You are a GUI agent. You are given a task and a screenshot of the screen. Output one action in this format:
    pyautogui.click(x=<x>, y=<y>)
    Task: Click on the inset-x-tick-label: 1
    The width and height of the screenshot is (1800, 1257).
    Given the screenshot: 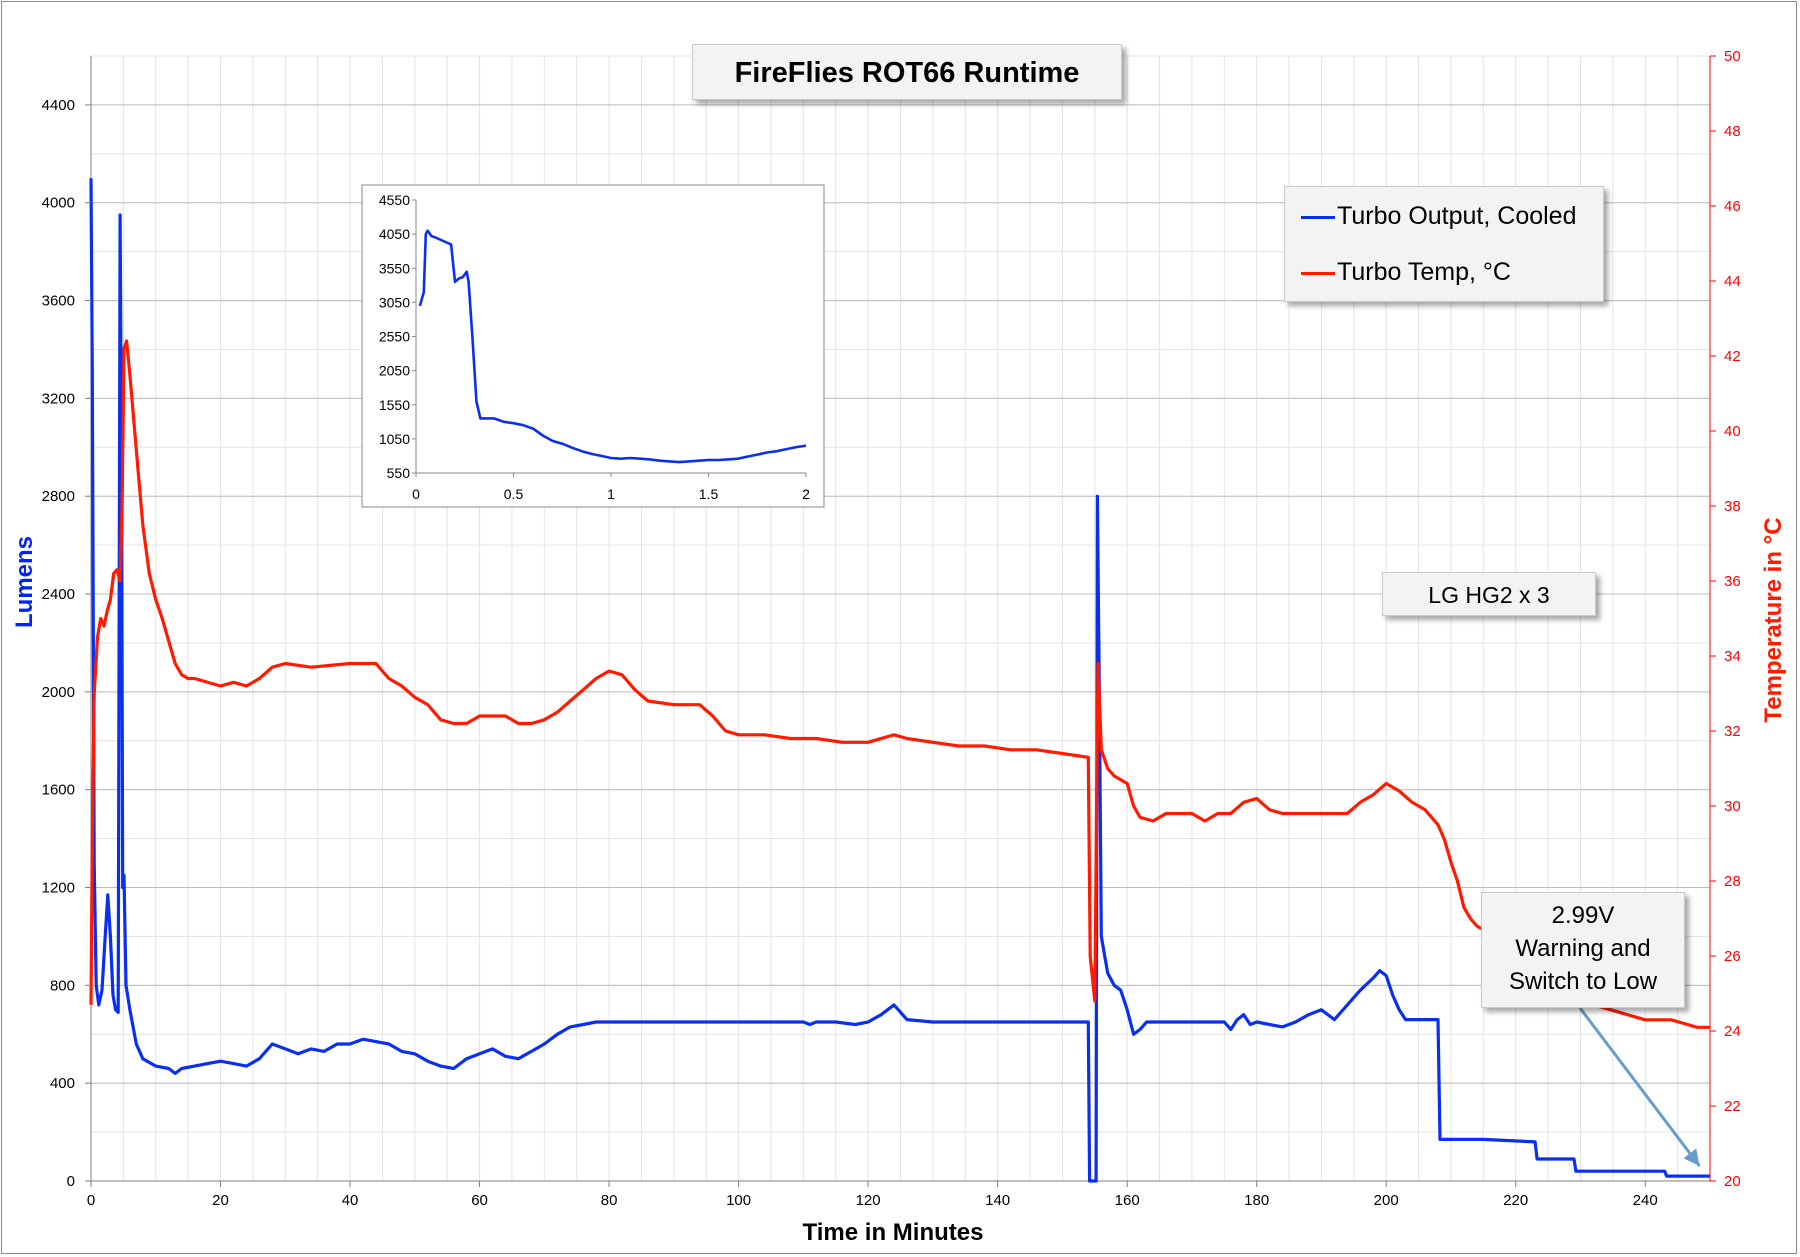 What is the action you would take?
    pyautogui.click(x=611, y=494)
    